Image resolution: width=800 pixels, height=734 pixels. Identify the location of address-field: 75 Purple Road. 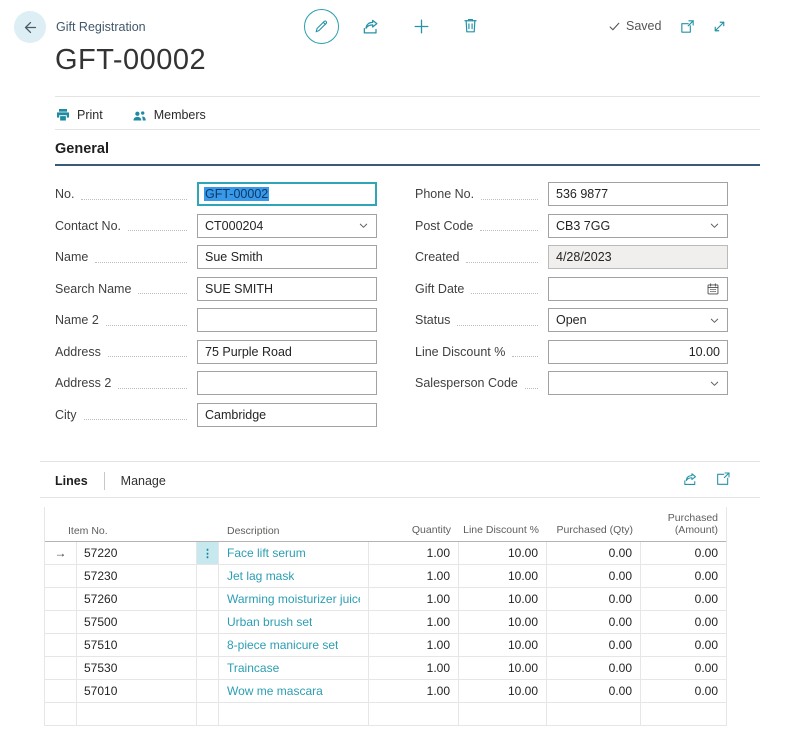
(287, 351).